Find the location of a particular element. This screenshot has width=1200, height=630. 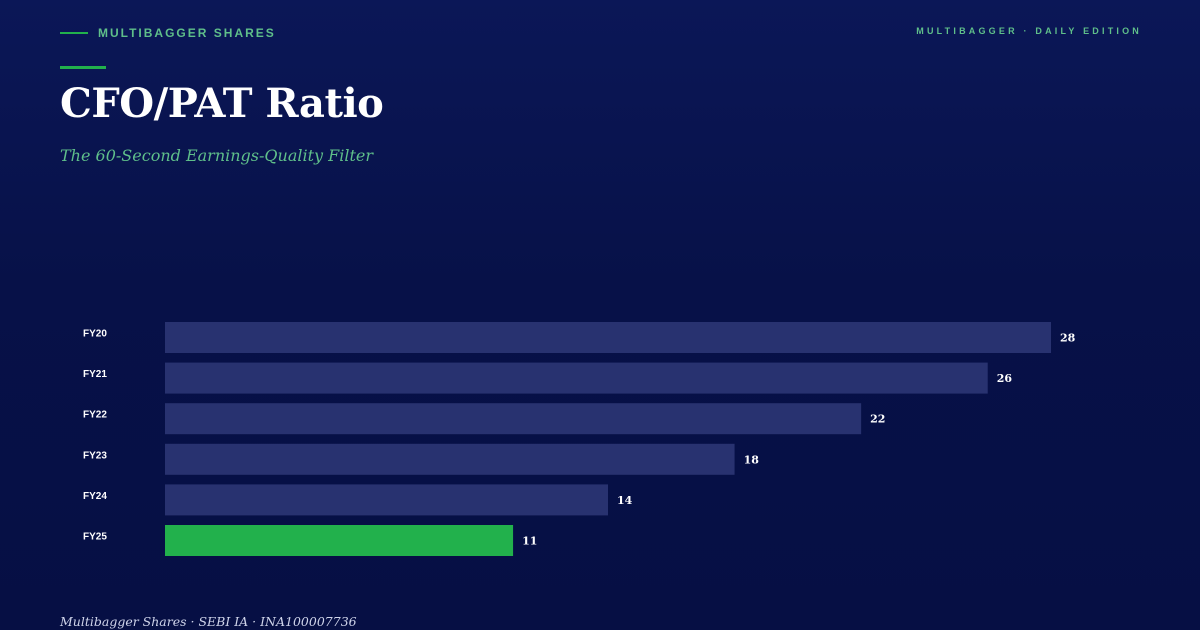

bar-fy23 is located at coordinates (450, 459).